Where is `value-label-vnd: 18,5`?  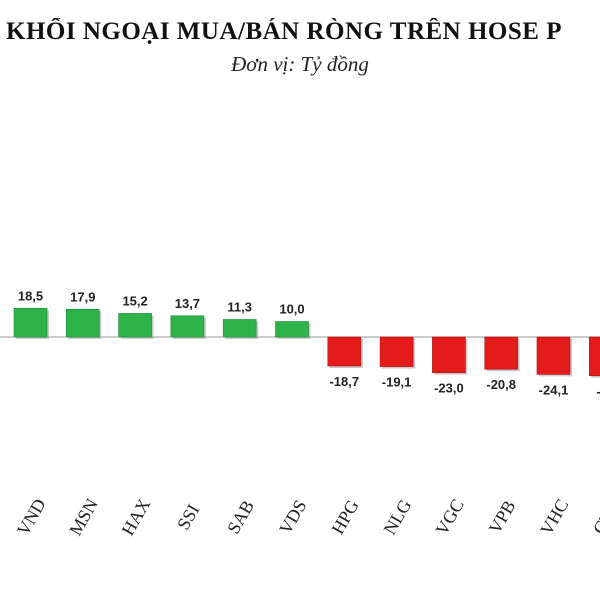 value-label-vnd: 18,5 is located at coordinates (30, 295).